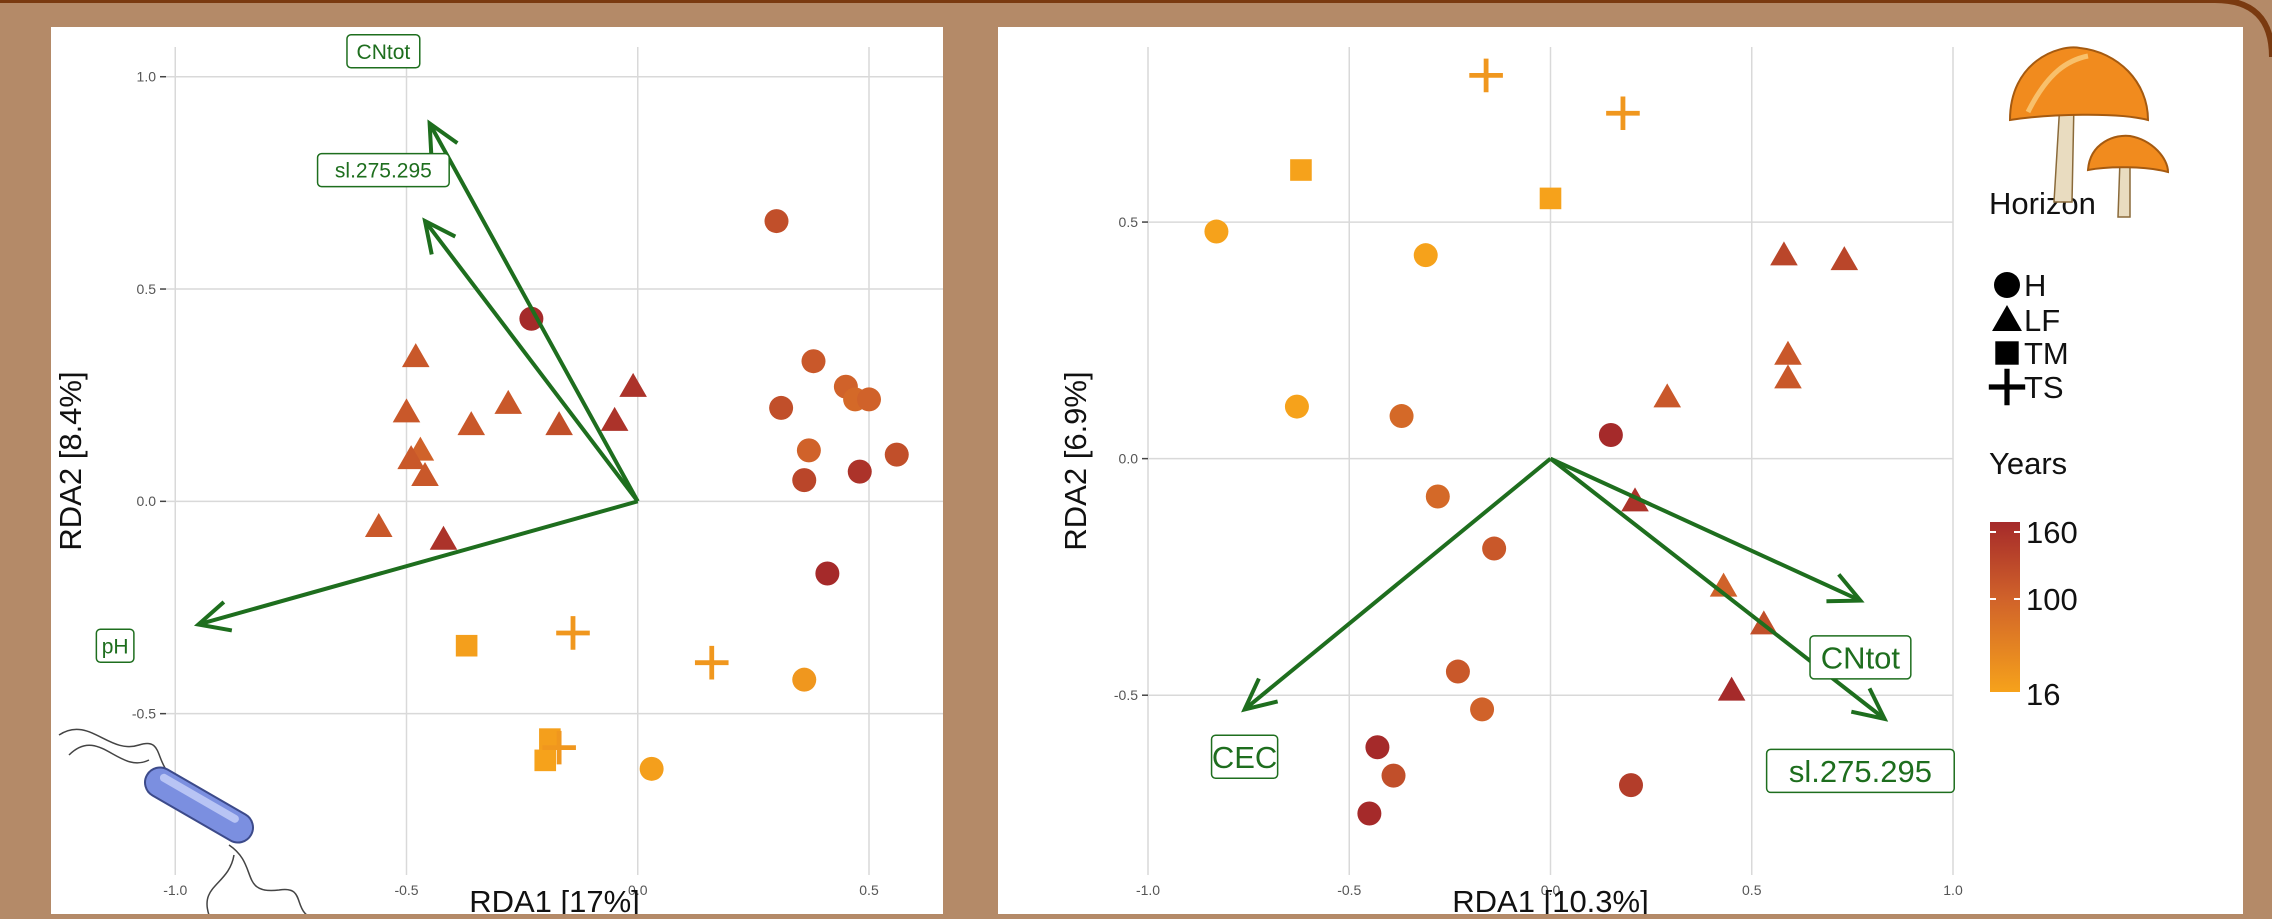 This screenshot has width=2272, height=919. I want to click on arrow-ph, so click(418, 563).